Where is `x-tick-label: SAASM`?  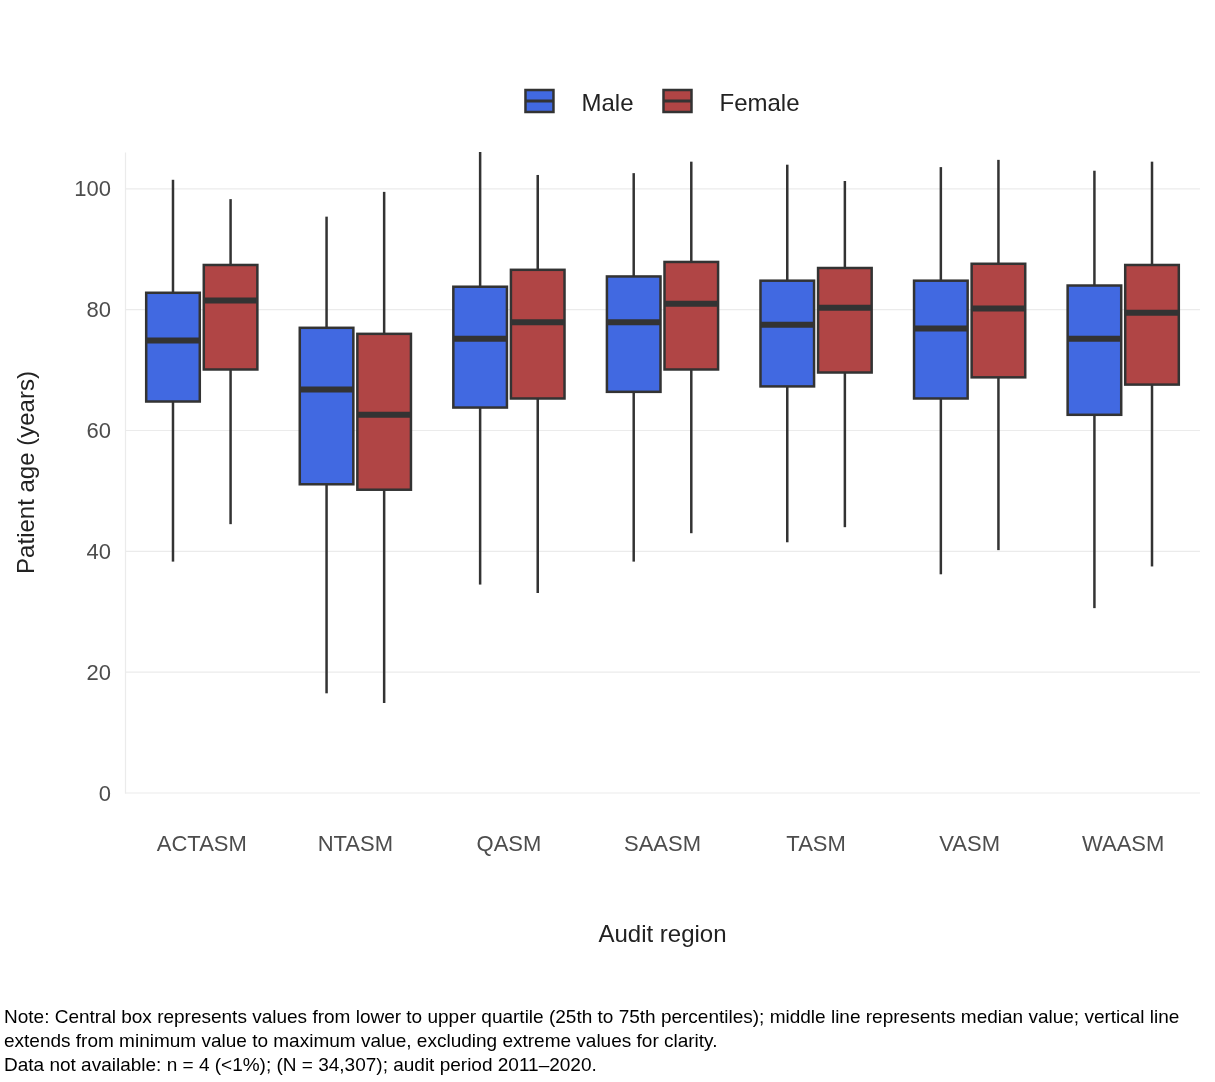
x-tick-label: SAASM is located at coordinates (662, 843).